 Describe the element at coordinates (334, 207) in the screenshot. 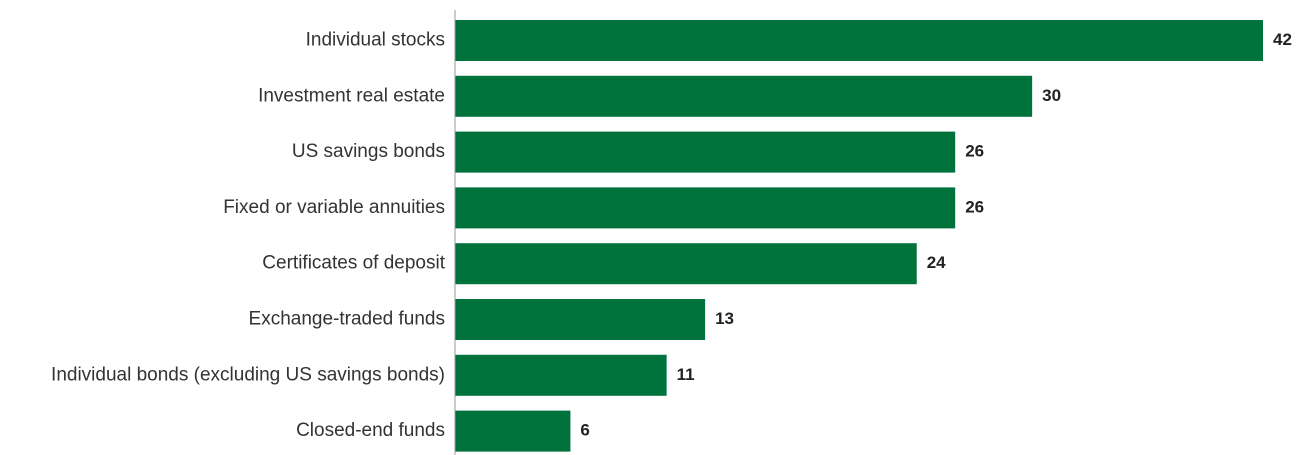

I see `category-label: Fixed or variable annuities` at that location.